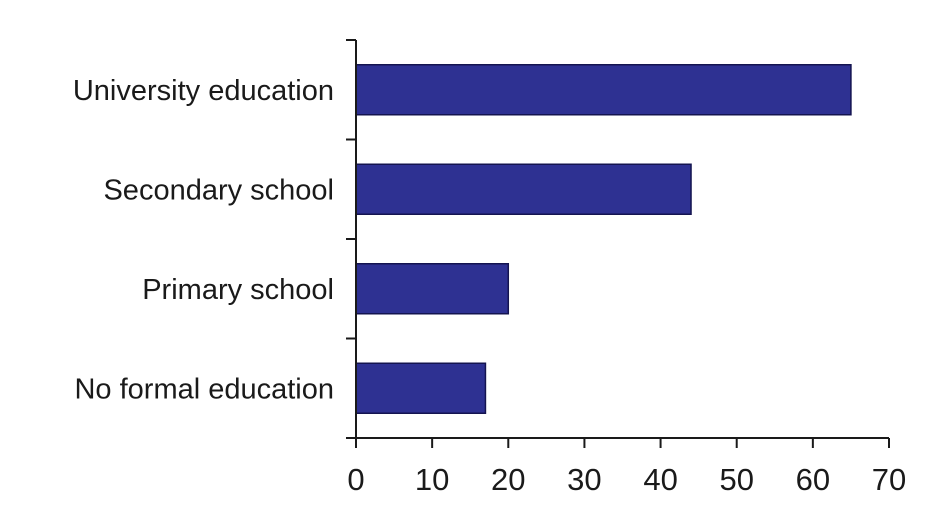  What do you see at coordinates (421, 388) in the screenshot?
I see `bar-no-formal-education` at bounding box center [421, 388].